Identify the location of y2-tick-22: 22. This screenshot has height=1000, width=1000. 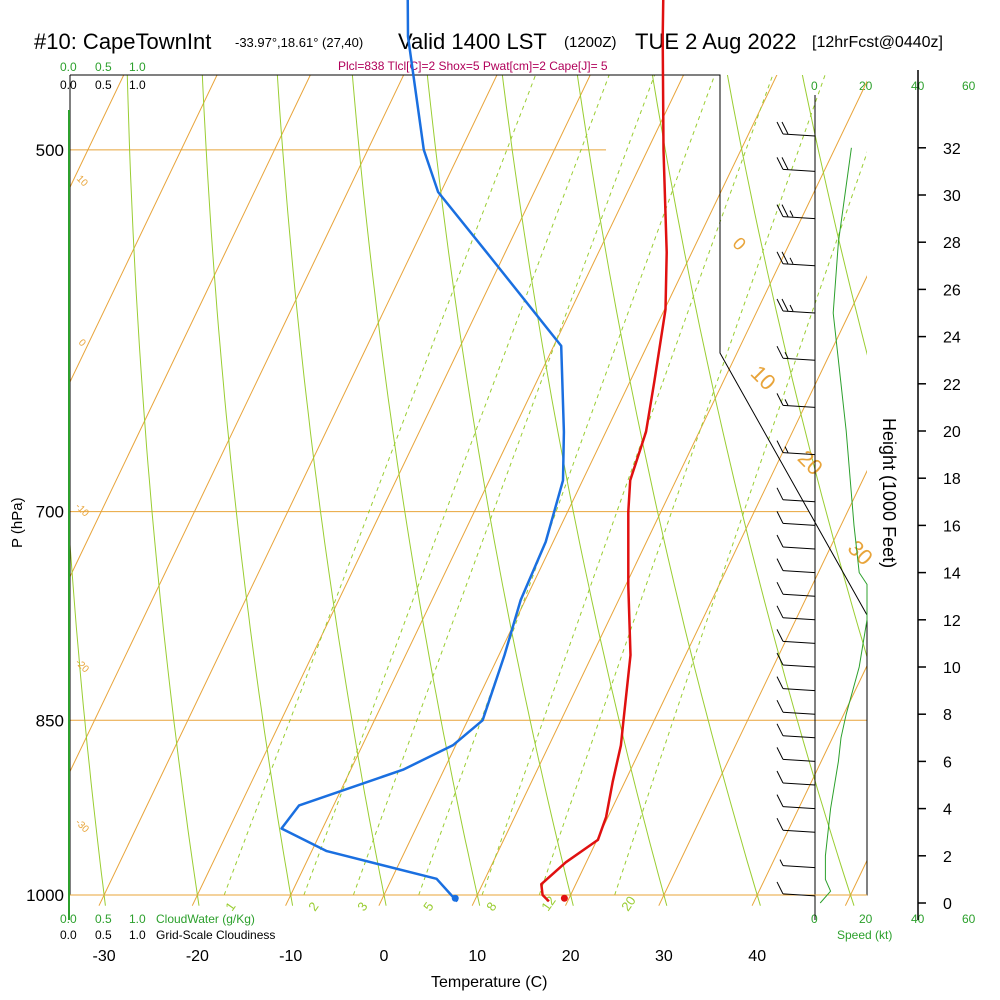
(952, 385).